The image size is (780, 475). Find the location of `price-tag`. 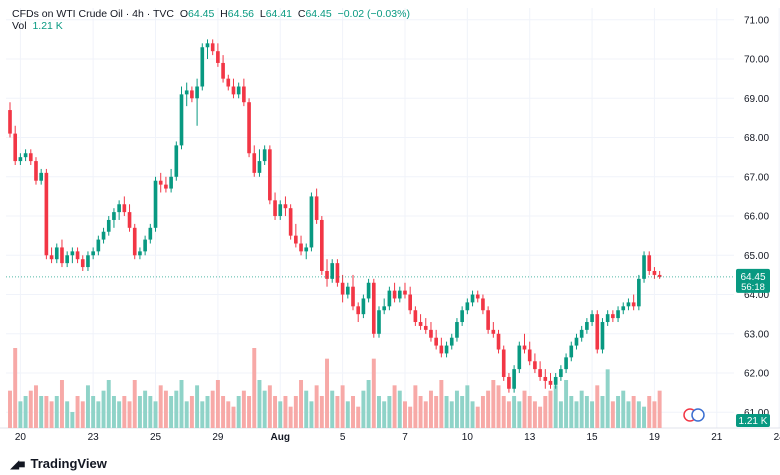

price-tag is located at coordinates (753, 280).